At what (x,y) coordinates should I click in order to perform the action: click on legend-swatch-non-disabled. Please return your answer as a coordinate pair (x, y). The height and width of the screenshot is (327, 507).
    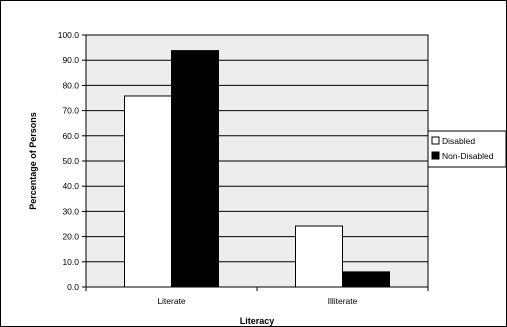
    Looking at the image, I should click on (435, 155).